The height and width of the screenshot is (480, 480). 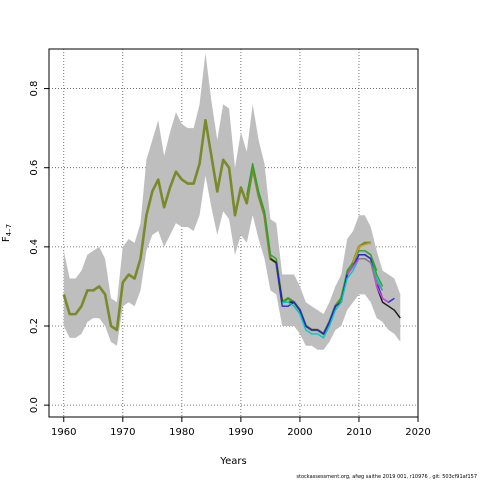 I want to click on x-tick-label-1970: 1970, so click(x=122, y=432).